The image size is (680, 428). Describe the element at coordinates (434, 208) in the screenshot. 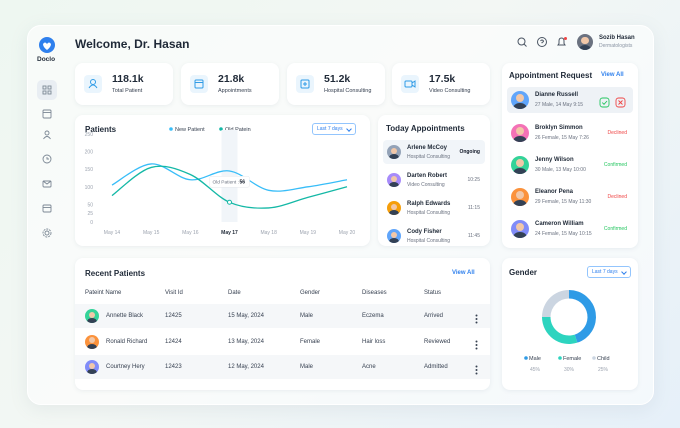

I see `appointment-row: Ralph Edwards Hospital Consulting 11:15` at that location.